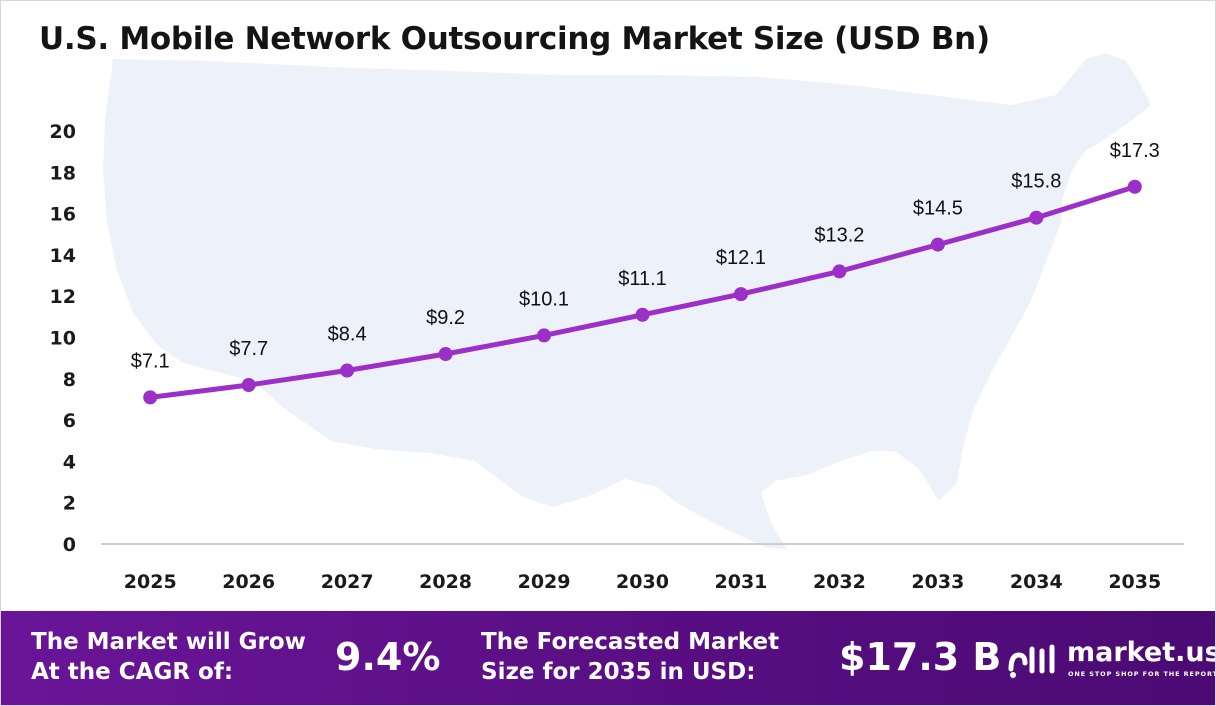 The width and height of the screenshot is (1216, 706). Describe the element at coordinates (544, 299) in the screenshot. I see `data-label: $10.1` at that location.